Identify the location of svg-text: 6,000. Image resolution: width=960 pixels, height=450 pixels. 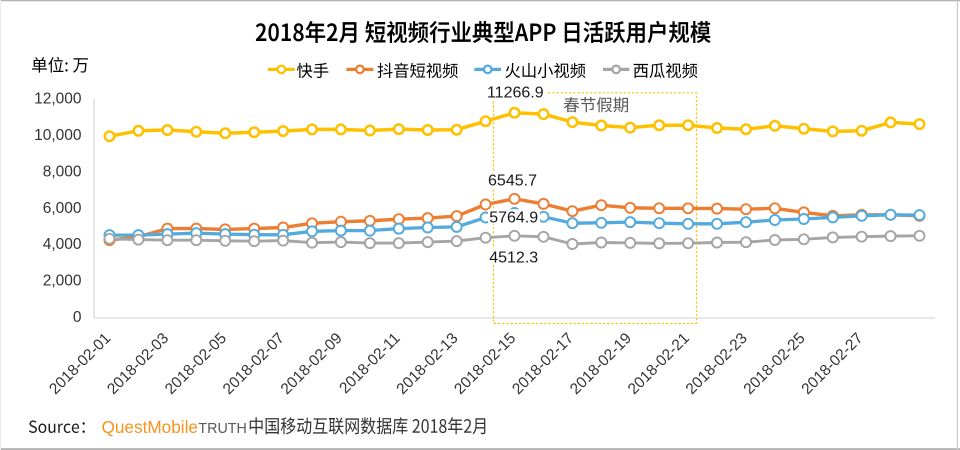
(62, 208).